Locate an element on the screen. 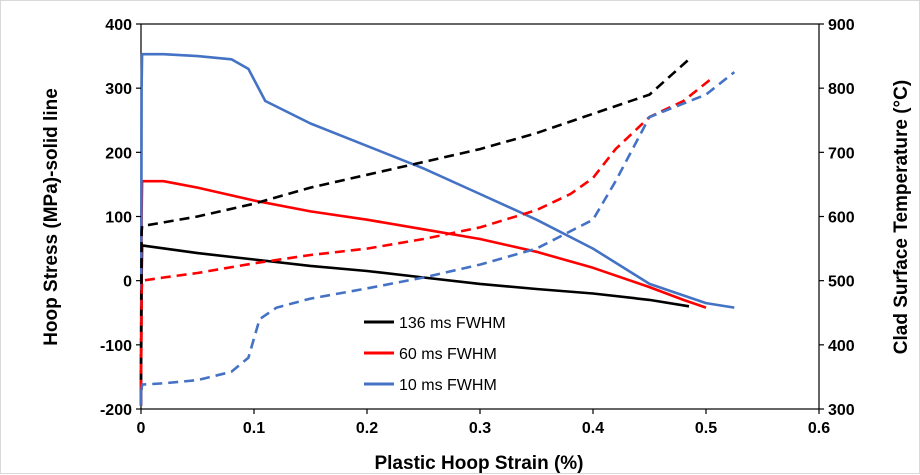  y-tick-label: 300 is located at coordinates (118, 89).